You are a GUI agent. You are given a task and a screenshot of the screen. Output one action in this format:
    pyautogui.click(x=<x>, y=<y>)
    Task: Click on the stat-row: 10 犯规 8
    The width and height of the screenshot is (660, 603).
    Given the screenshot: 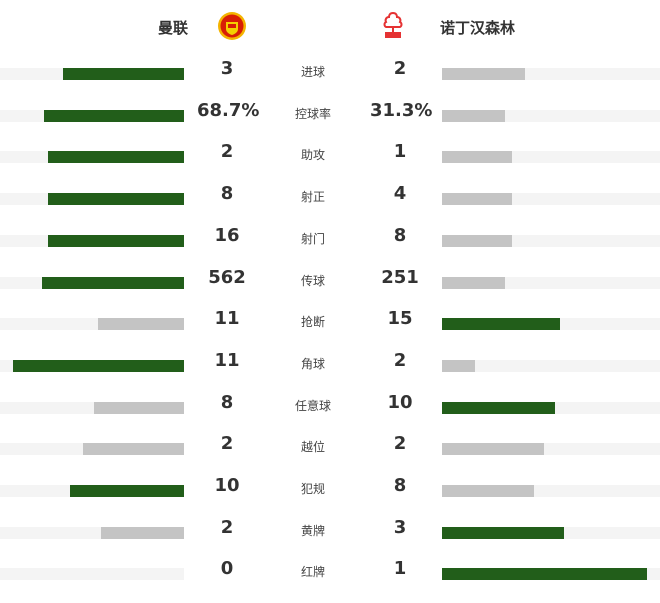 What is the action you would take?
    pyautogui.click(x=330, y=487)
    